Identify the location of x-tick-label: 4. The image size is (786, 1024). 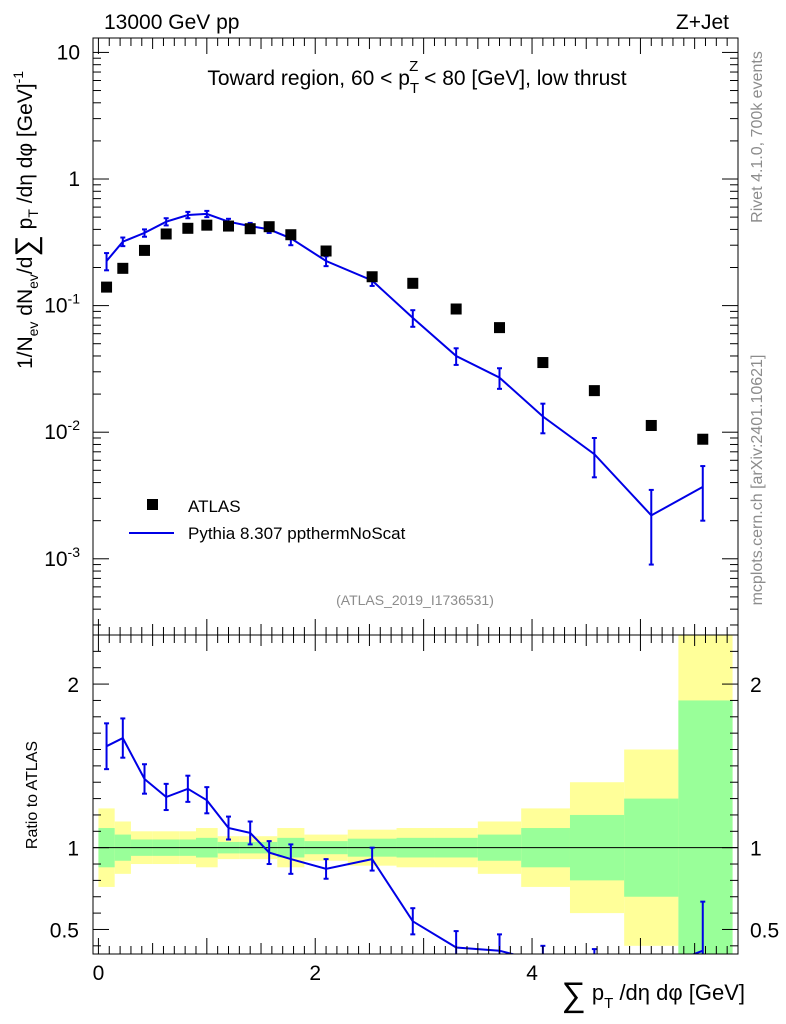
(532, 973).